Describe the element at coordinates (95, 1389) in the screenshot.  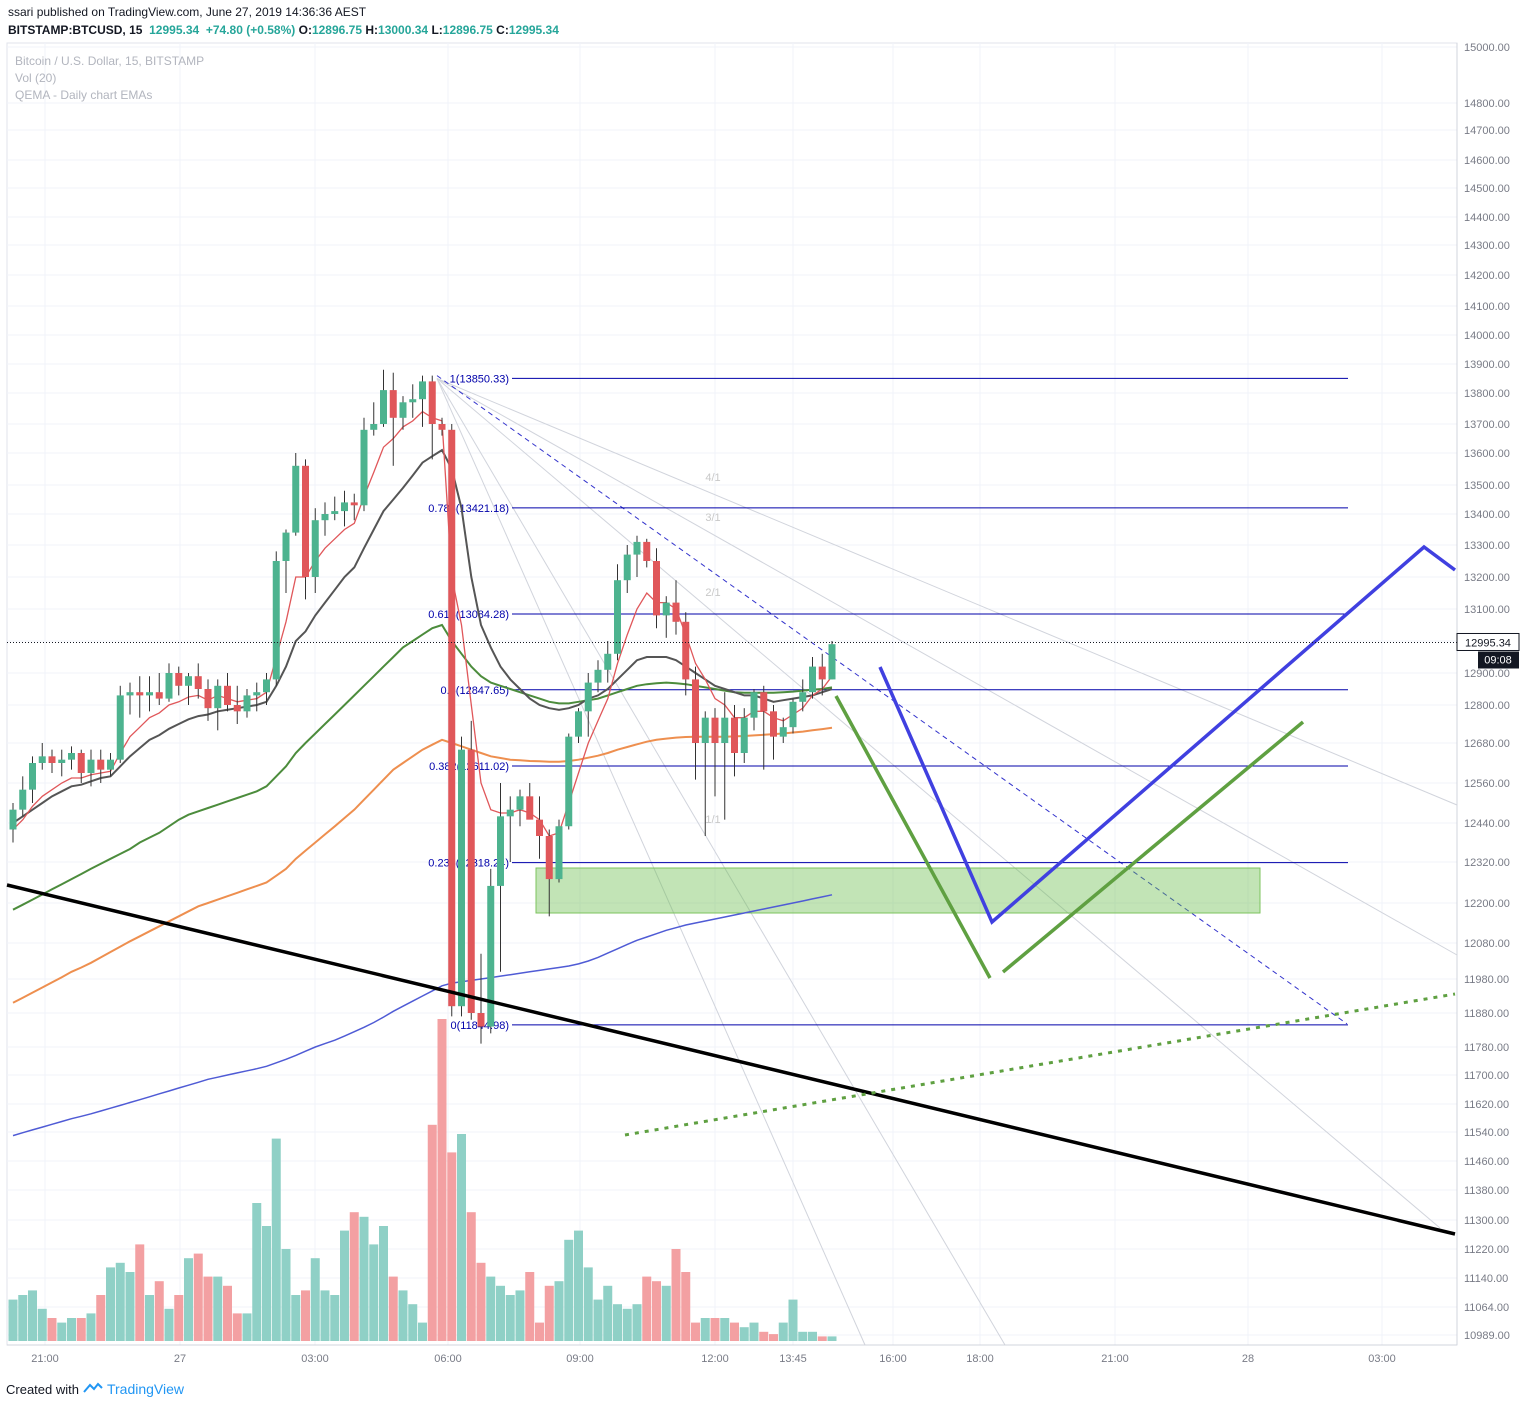
I see `footer-branding: Created with TradingView` at that location.